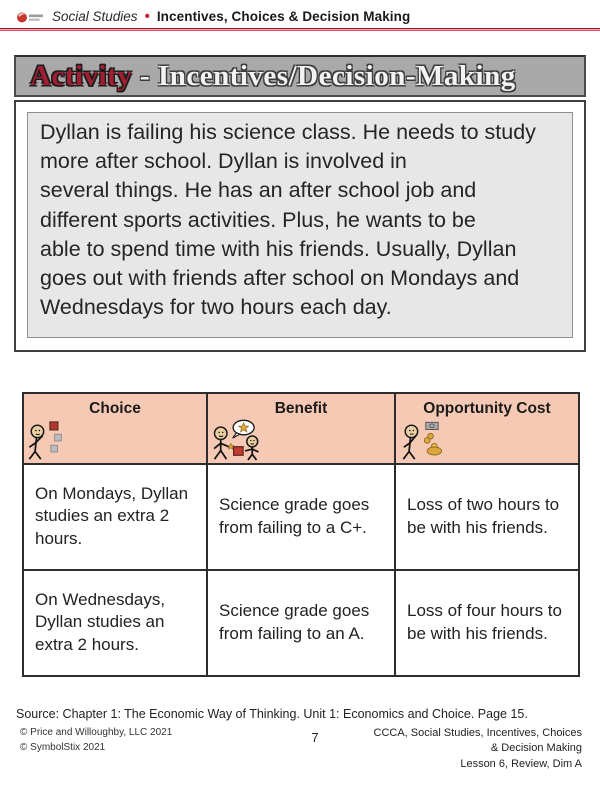 This screenshot has width=600, height=785. I want to click on publisher-logo-icon, so click(31, 17).